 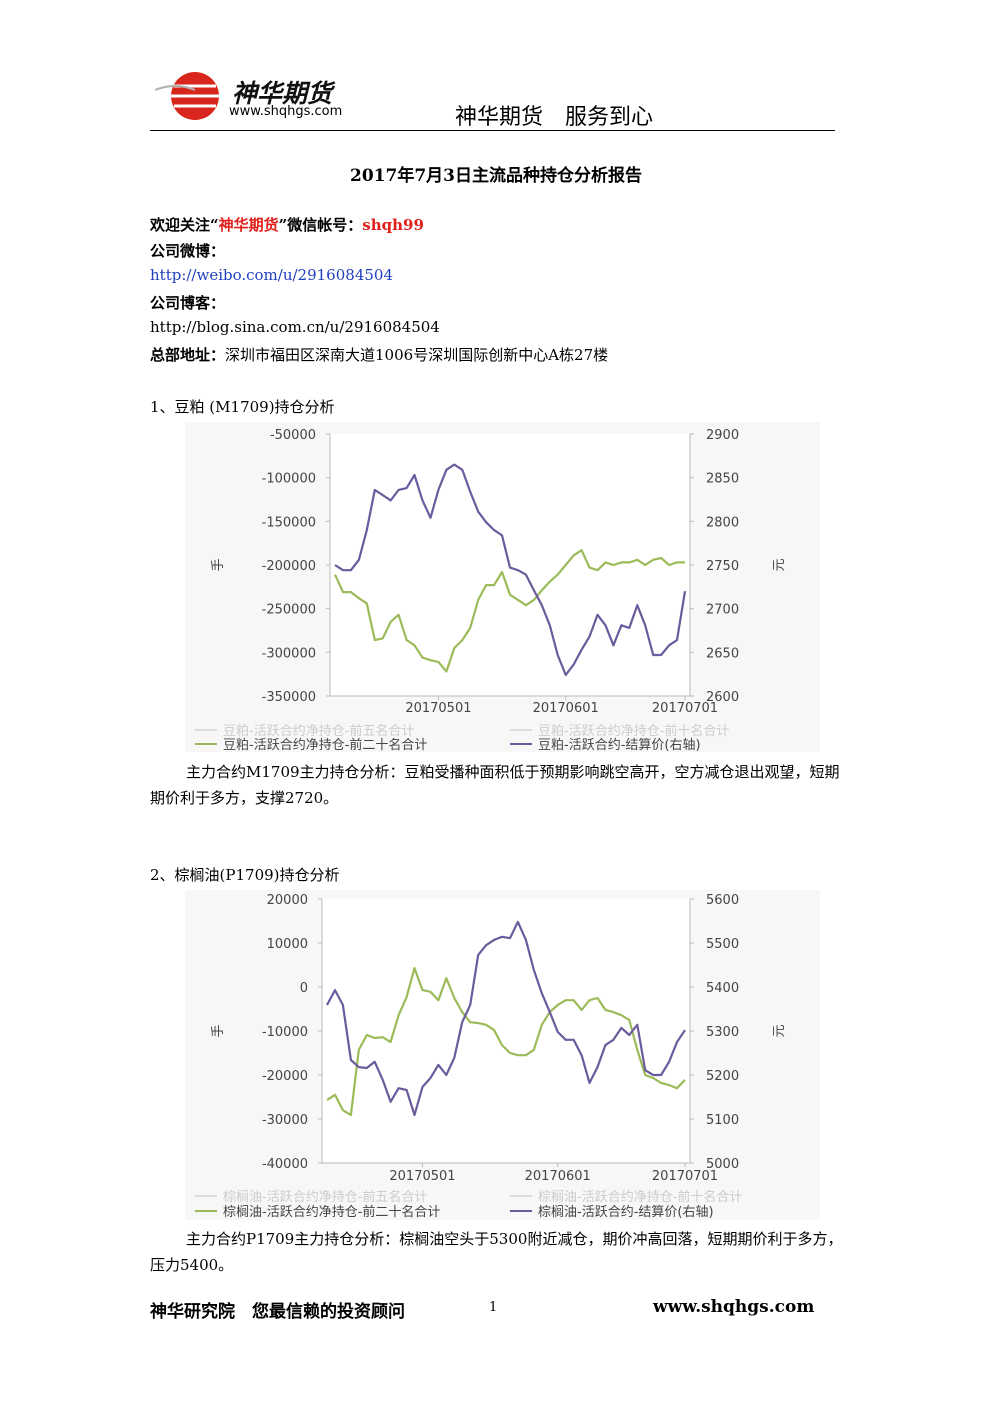 What do you see at coordinates (325, 1197) in the screenshot?
I see `legend-label: 棕榈油-活跃合约净持仓-前五名合计` at bounding box center [325, 1197].